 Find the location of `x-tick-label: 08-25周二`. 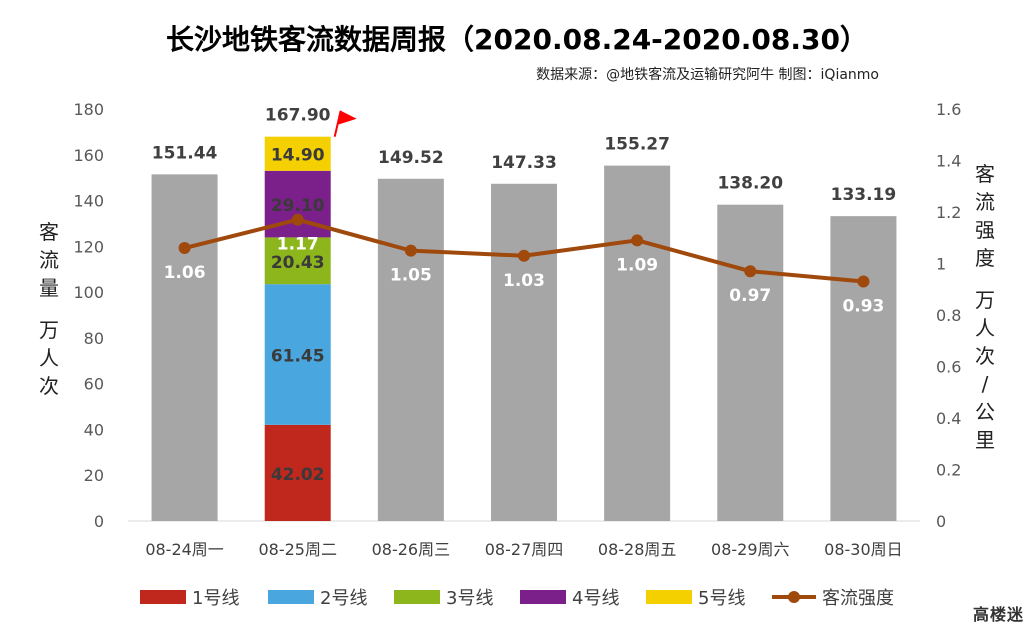

x-tick-label: 08-25周二 is located at coordinates (297, 549).